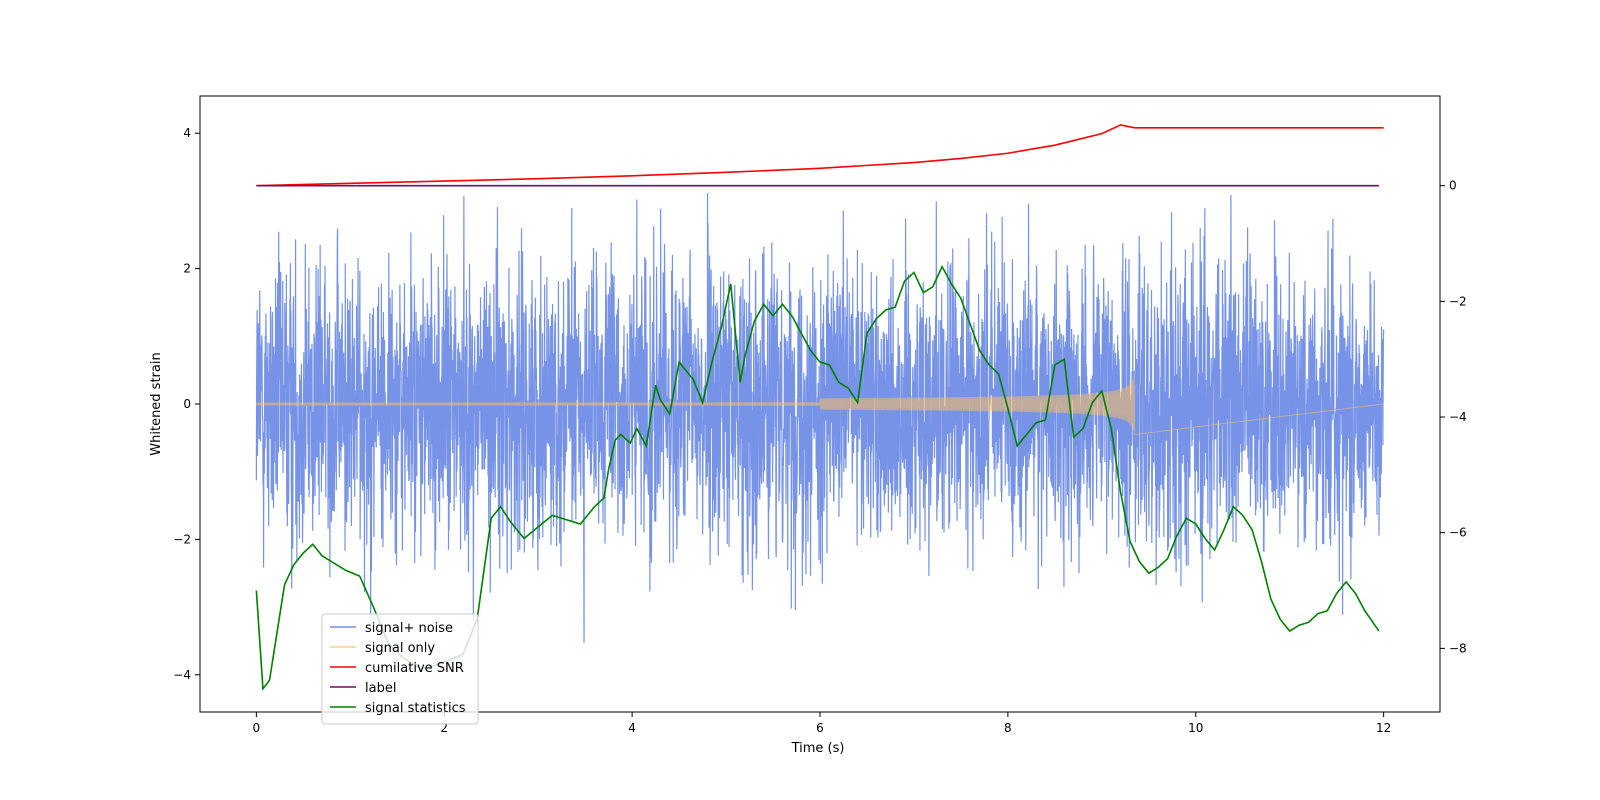 This screenshot has width=1600, height=800. Describe the element at coordinates (257, 728) in the screenshot. I see `x-tick-label: 0` at that location.